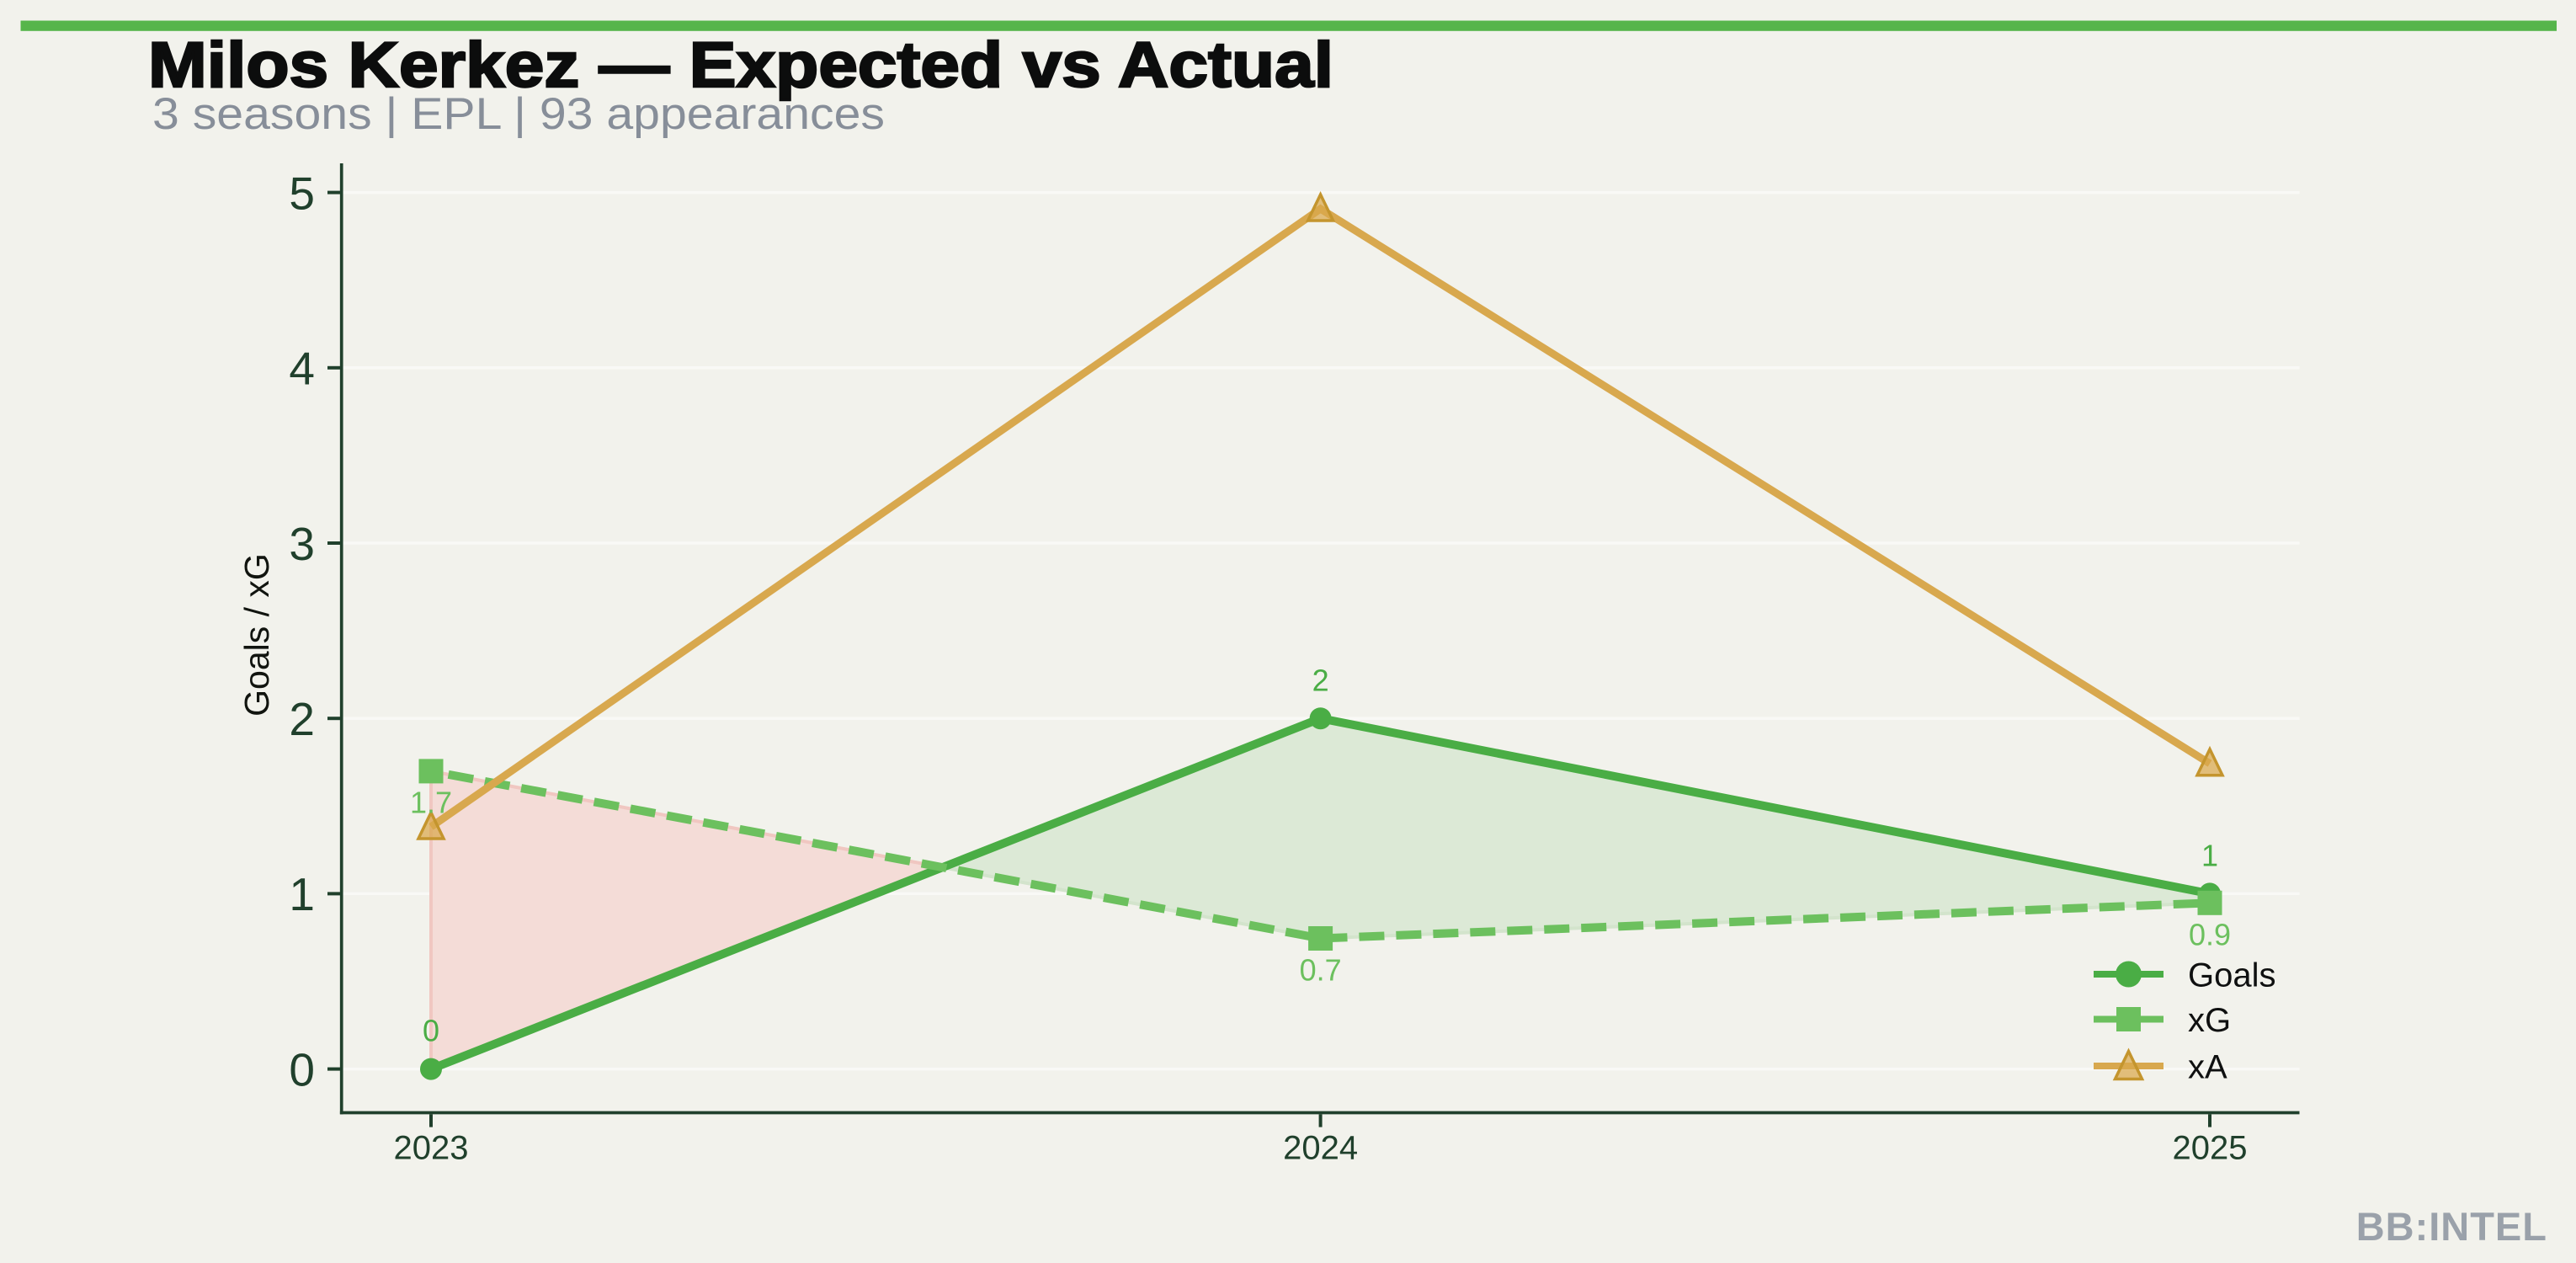  Describe the element at coordinates (2210, 935) in the screenshot. I see `svg-text: 0.9` at that location.